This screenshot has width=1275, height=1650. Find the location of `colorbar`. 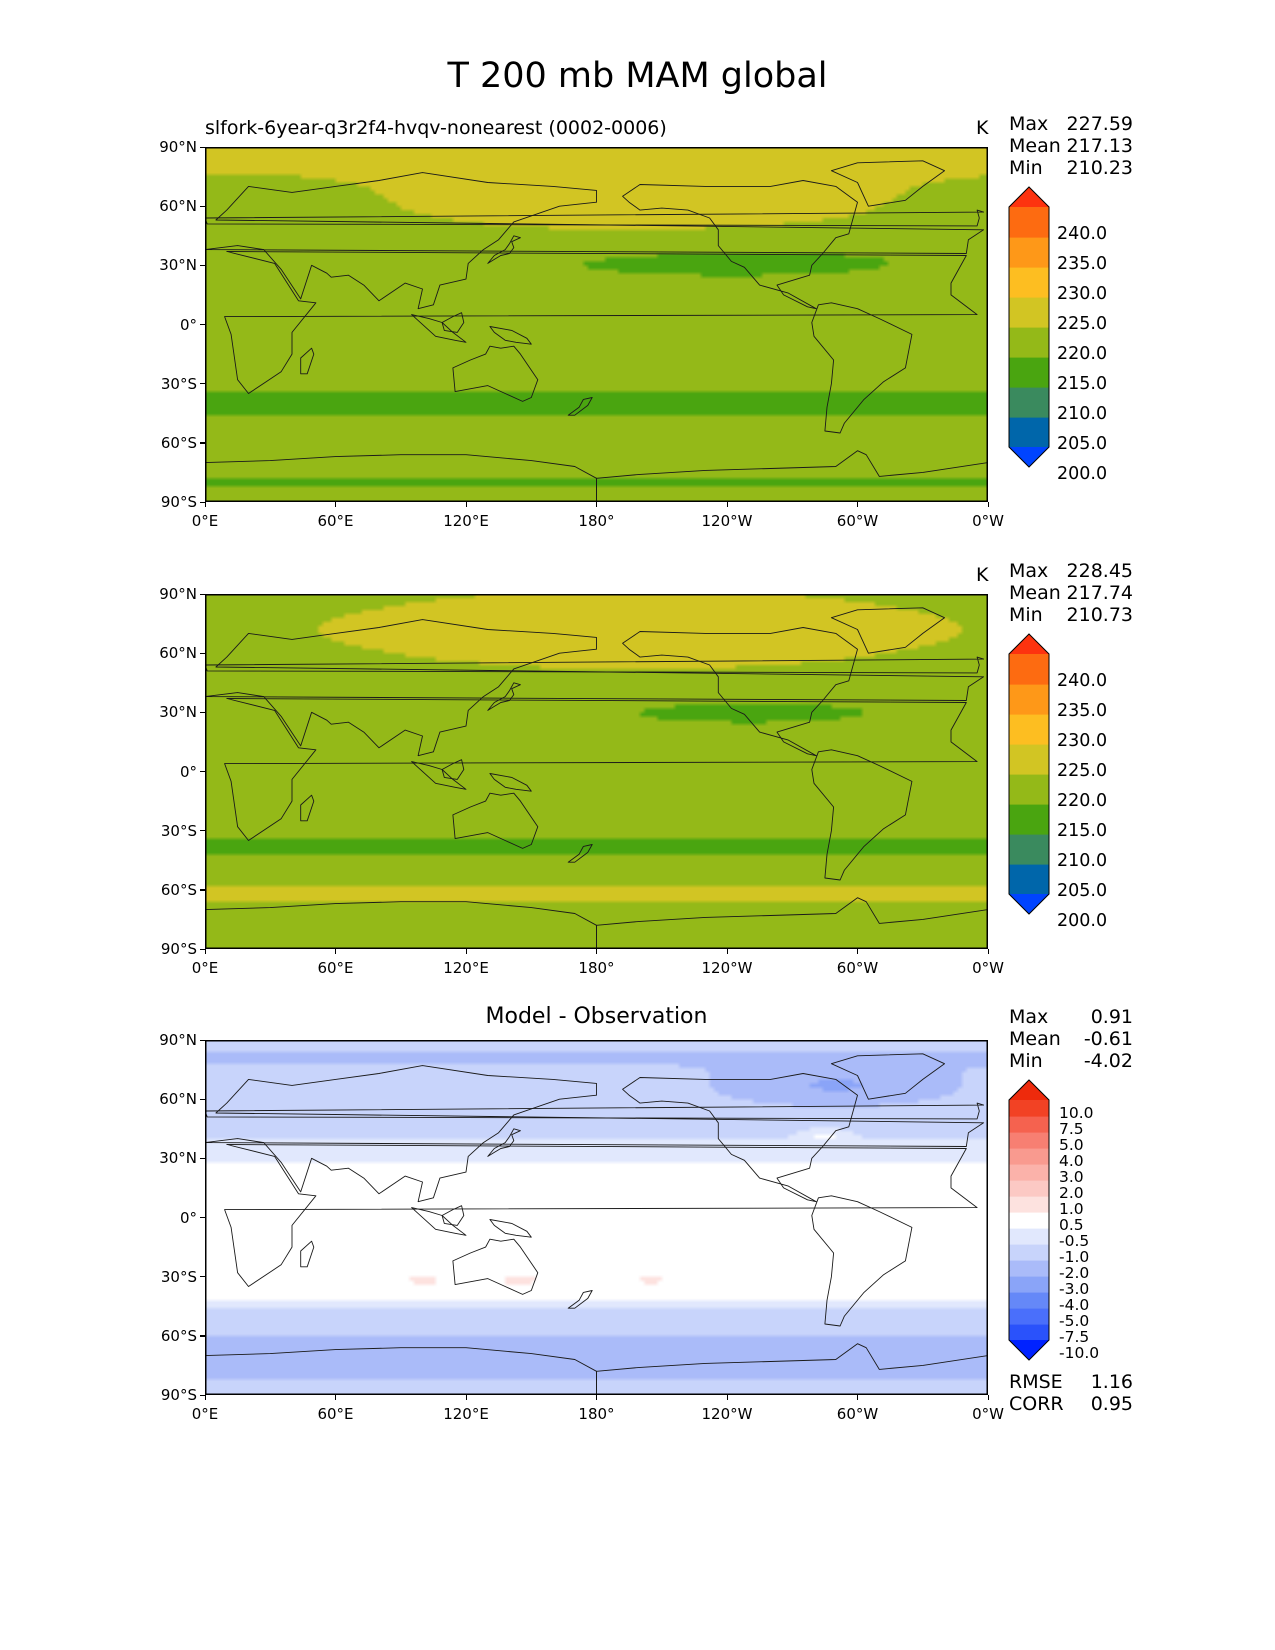

colorbar is located at coordinates (1029, 774).